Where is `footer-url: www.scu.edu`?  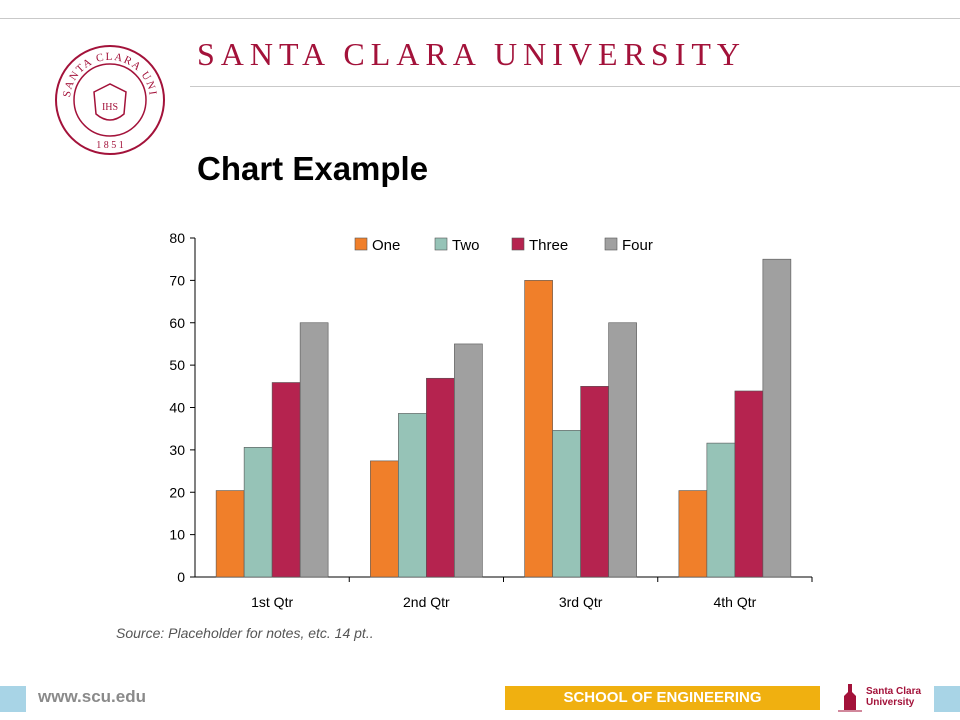
footer-url: www.scu.edu is located at coordinates (92, 696).